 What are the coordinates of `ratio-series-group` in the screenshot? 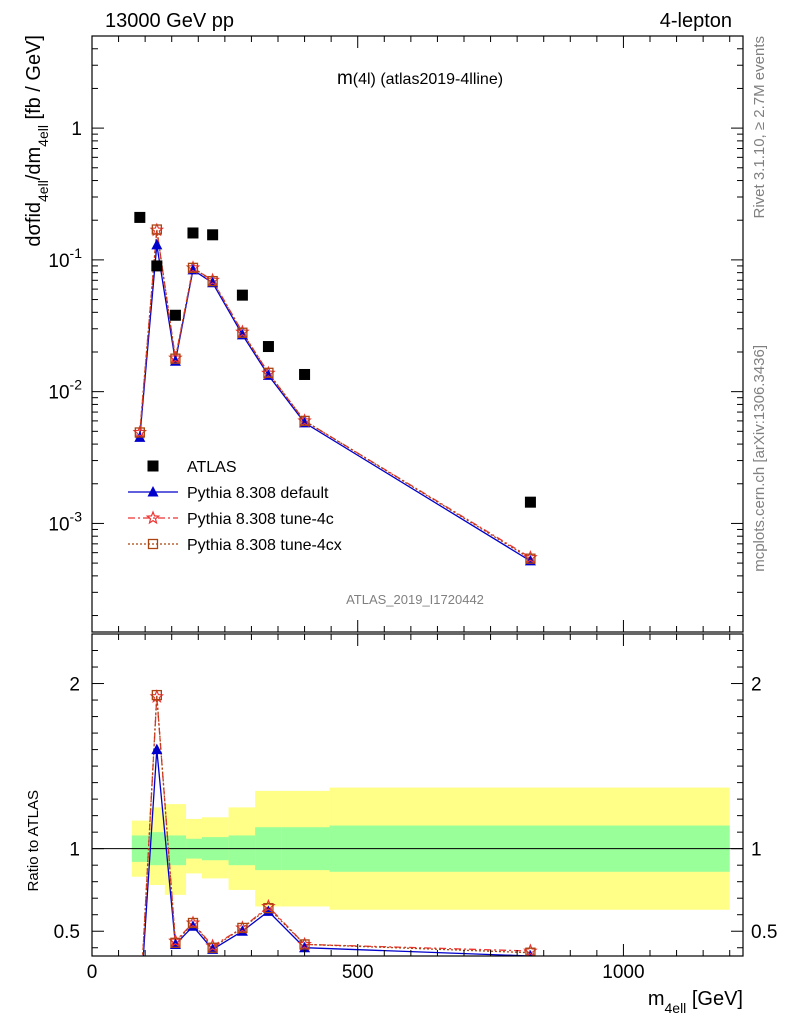 It's located at (340, 822).